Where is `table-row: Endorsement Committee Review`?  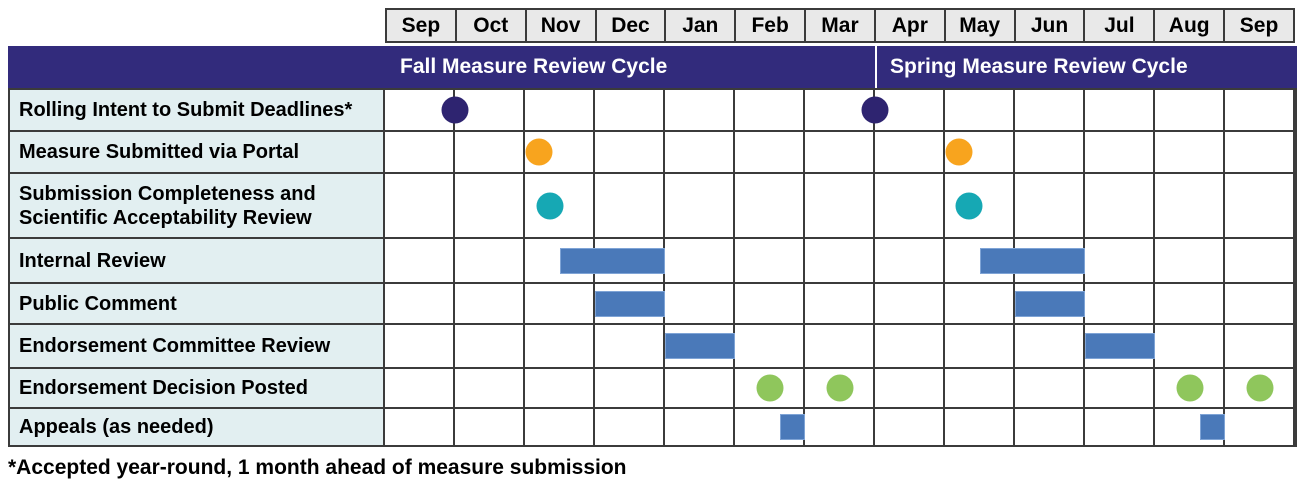 table-row: Endorsement Committee Review is located at coordinates (652, 347).